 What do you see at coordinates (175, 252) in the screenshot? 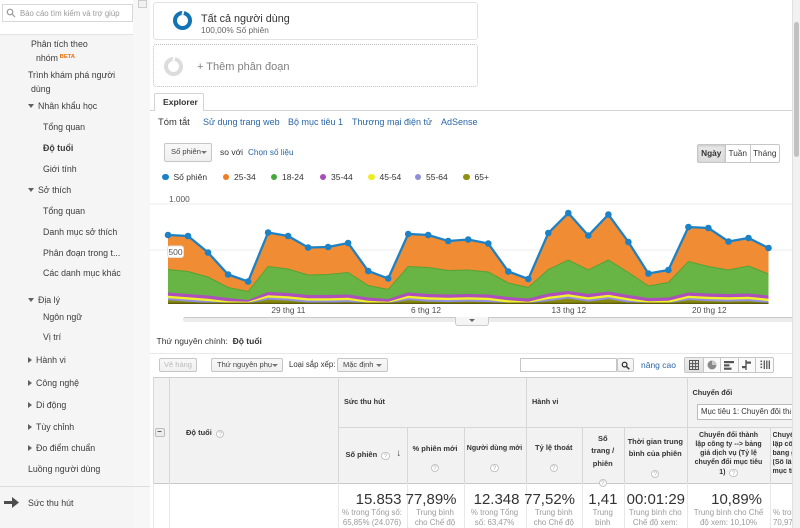
I see `svg-text: 500` at bounding box center [175, 252].